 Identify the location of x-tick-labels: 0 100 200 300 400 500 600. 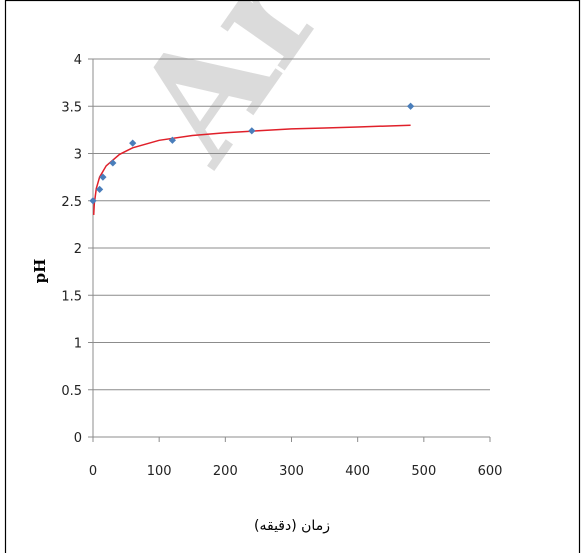
(296, 471).